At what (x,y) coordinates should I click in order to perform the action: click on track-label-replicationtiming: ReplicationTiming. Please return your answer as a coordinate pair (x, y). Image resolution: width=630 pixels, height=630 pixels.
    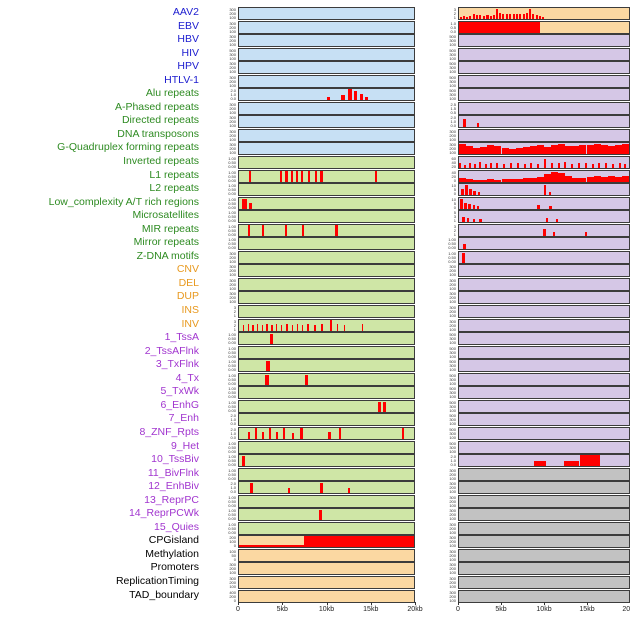
    Looking at the image, I should click on (157, 580).